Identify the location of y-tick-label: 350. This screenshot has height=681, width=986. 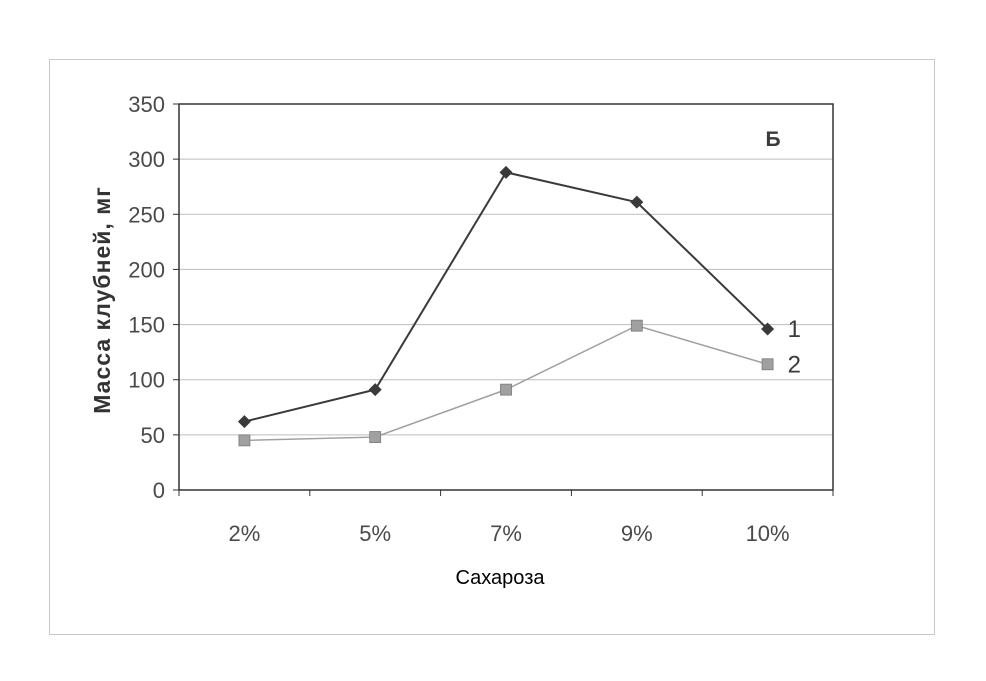
(146, 104).